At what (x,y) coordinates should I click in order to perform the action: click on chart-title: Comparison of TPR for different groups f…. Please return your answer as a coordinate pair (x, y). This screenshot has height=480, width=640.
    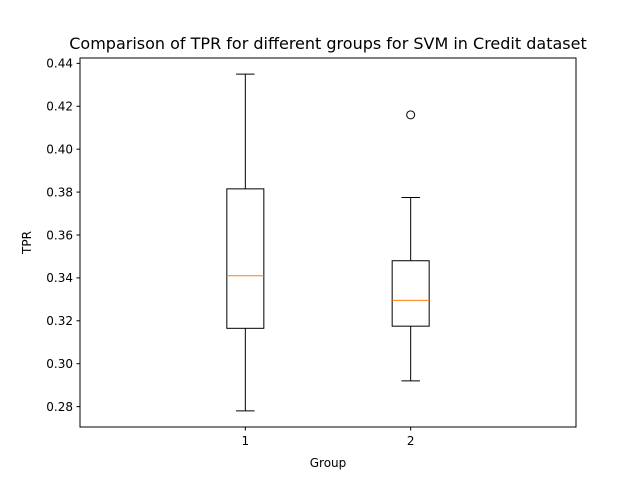
    Looking at the image, I should click on (327, 43).